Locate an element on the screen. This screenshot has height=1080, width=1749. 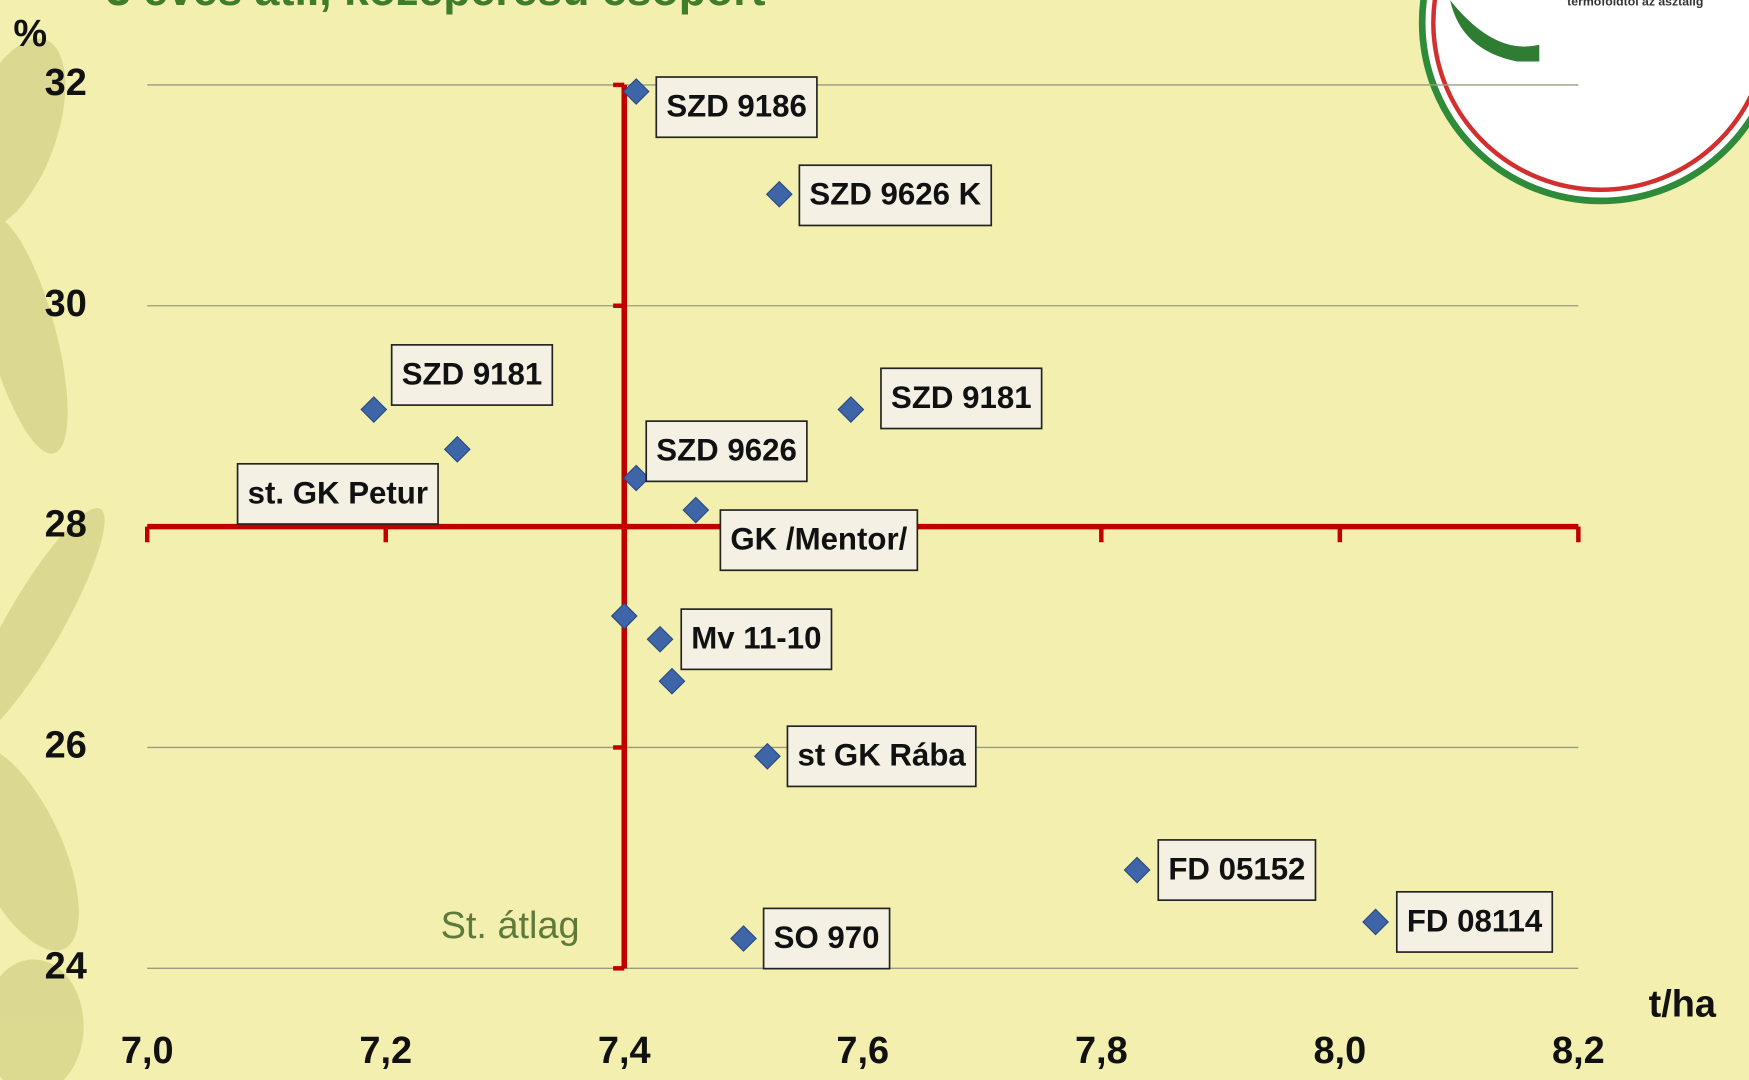
point-label: st GK Rába is located at coordinates (881, 756).